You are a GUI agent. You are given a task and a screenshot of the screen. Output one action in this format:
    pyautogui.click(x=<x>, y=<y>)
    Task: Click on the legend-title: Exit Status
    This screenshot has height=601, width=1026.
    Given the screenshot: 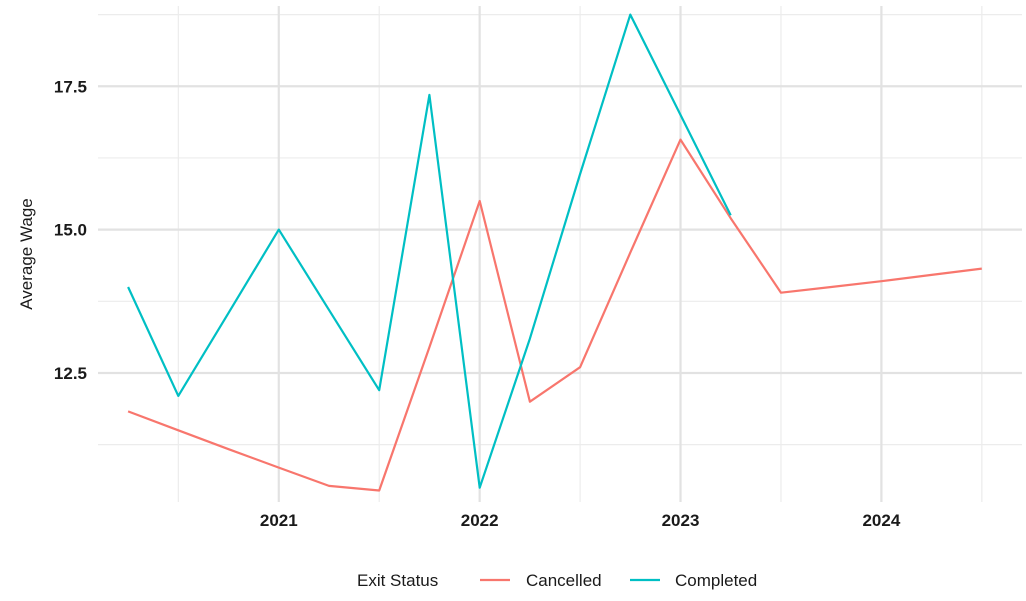 What is the action you would take?
    pyautogui.click(x=397, y=580)
    